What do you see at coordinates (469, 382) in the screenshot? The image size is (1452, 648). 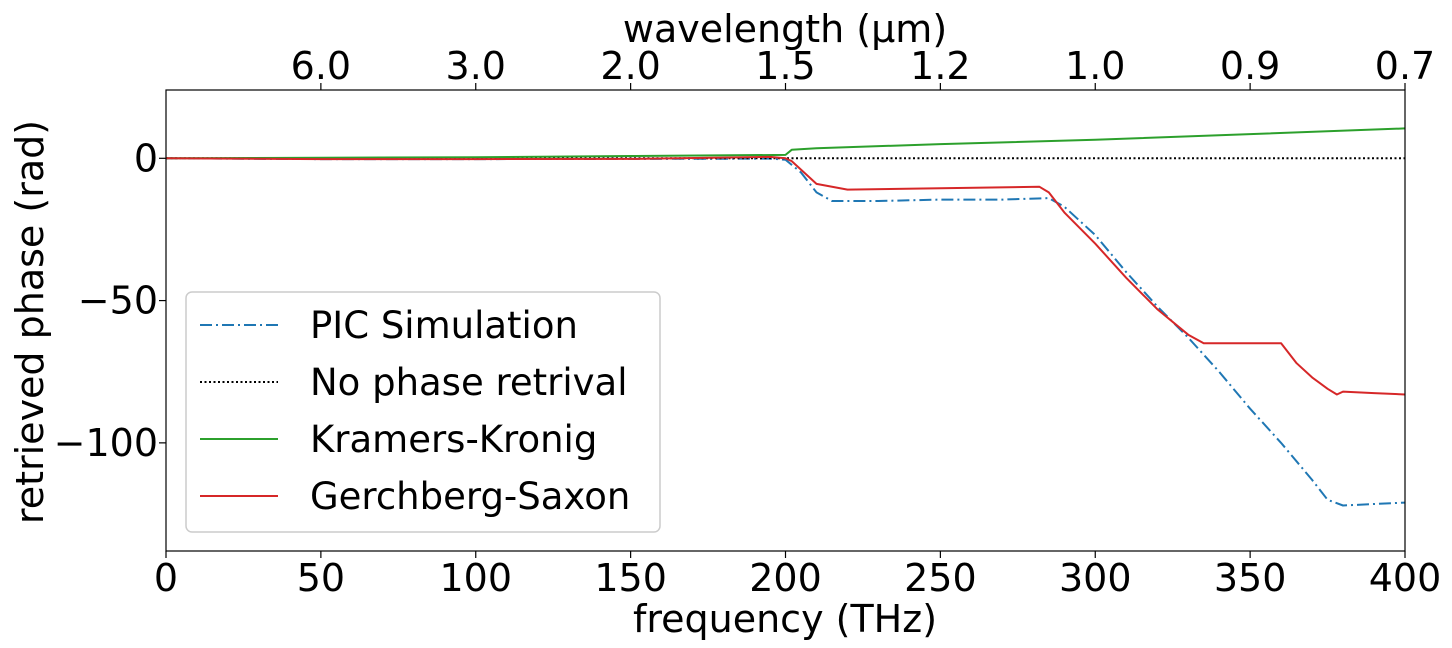 I see `legend-label-no-phase-retrival: No phase retrival` at bounding box center [469, 382].